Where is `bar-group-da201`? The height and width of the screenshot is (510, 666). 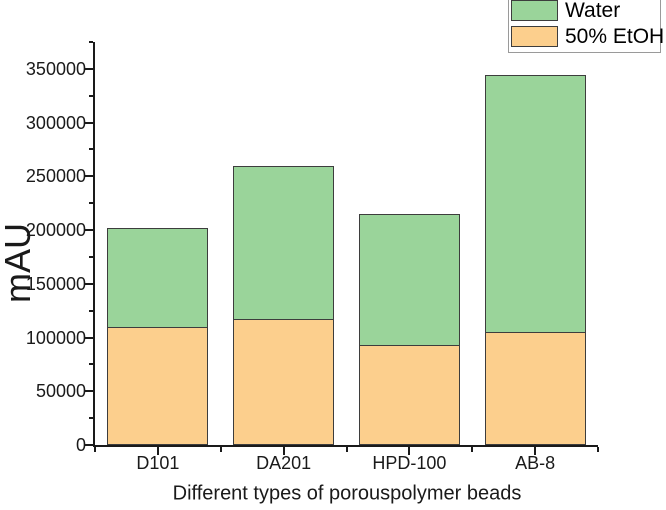 bar-group-da201 is located at coordinates (284, 305).